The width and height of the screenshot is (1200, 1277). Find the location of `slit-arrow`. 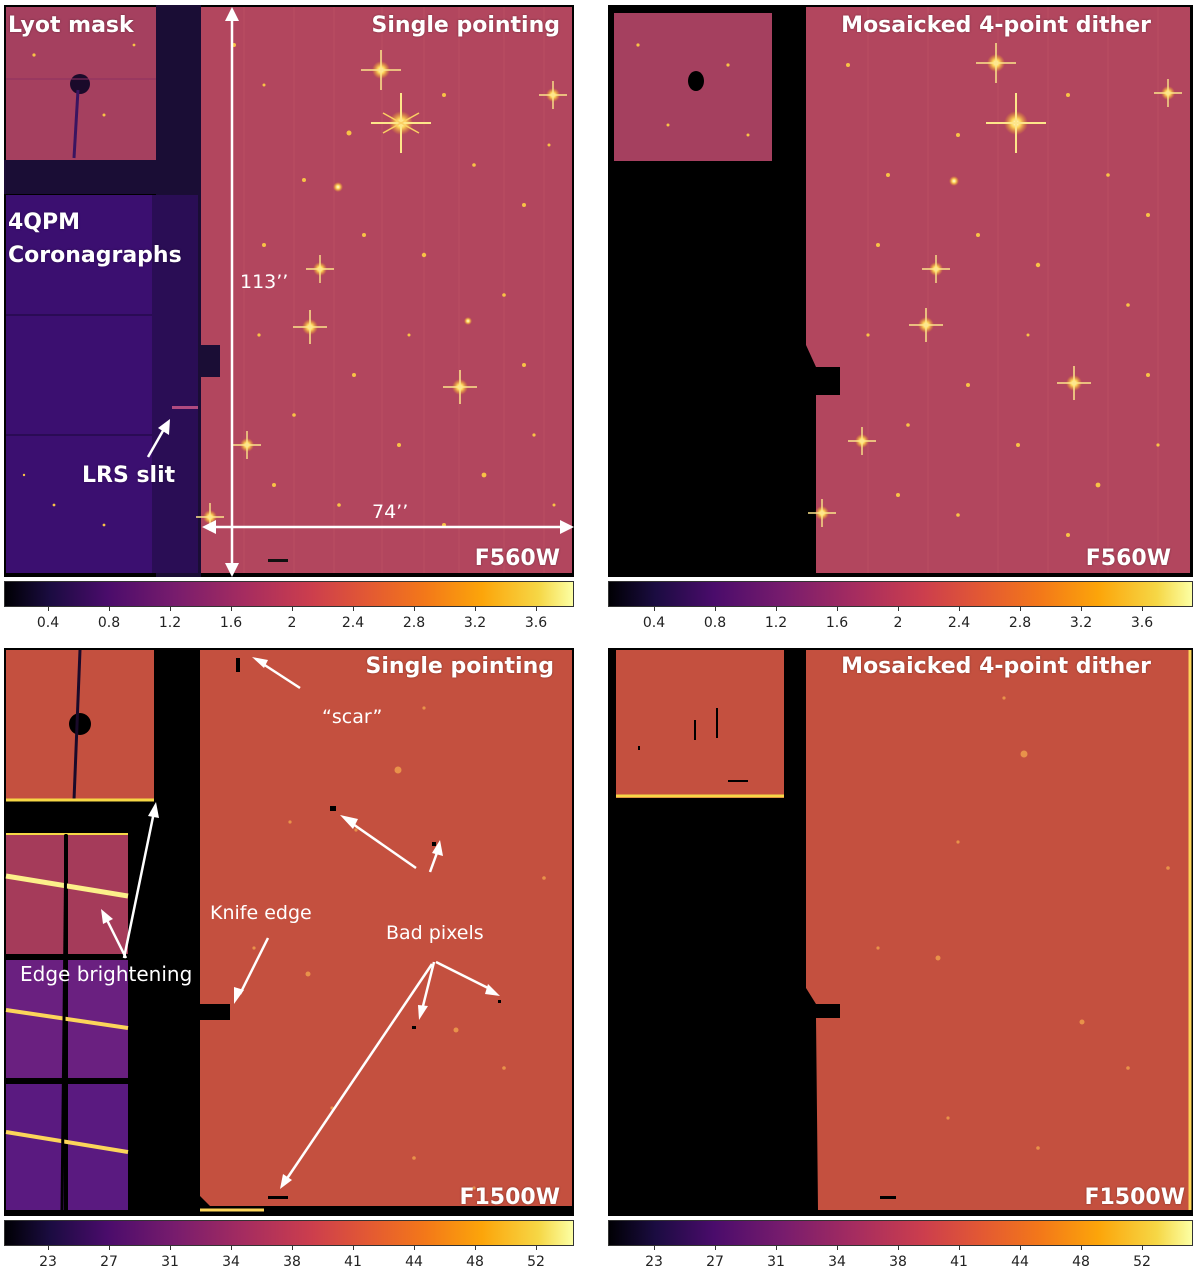

slit-arrow is located at coordinates (158, 438).